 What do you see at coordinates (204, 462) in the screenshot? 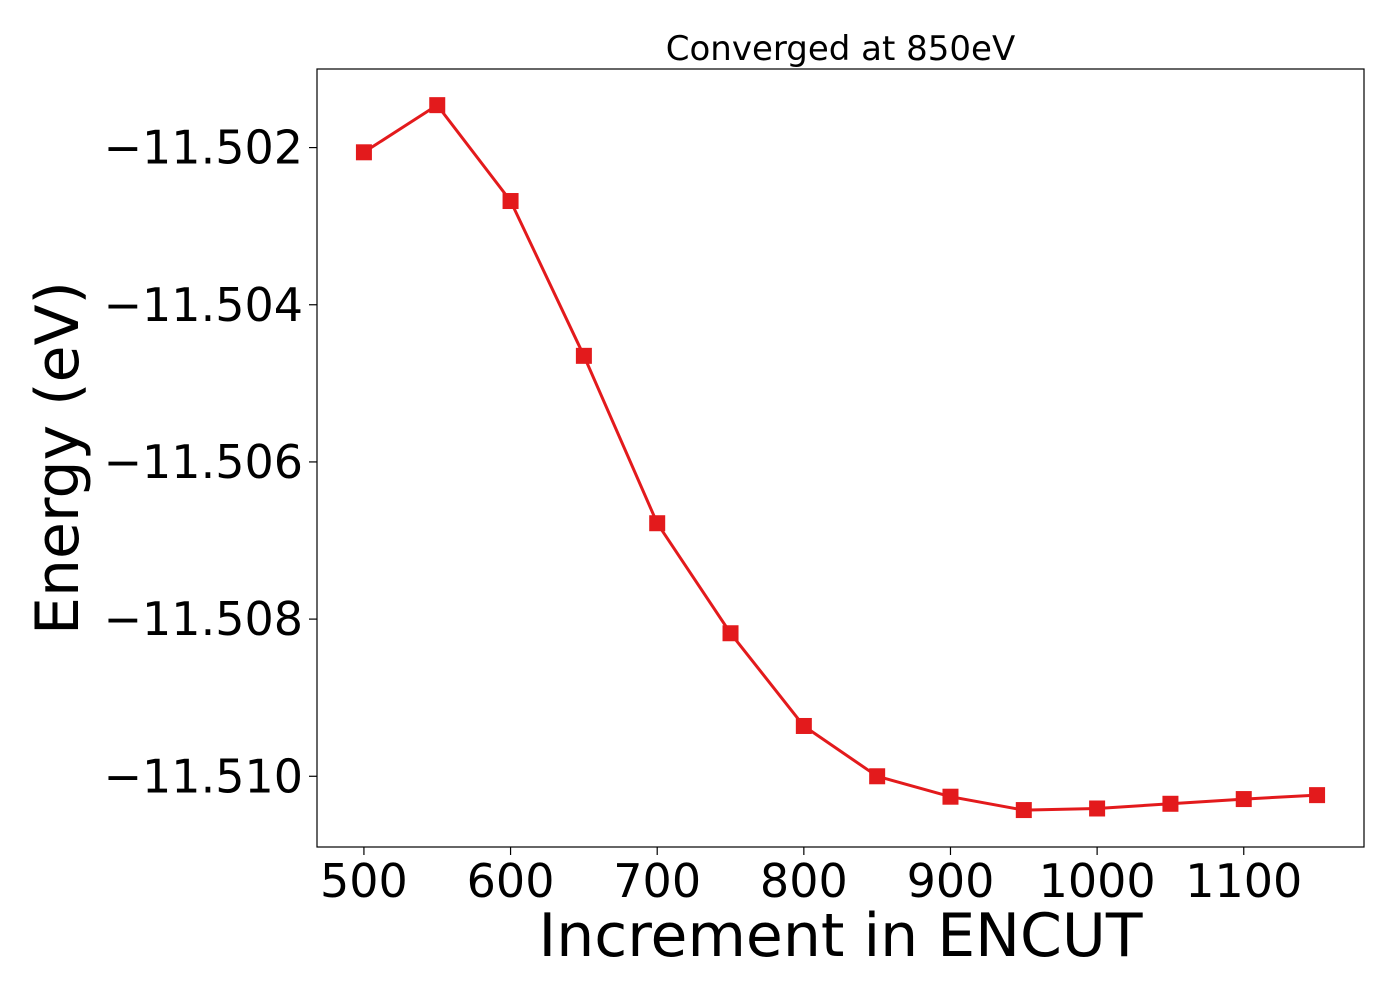
I see `y-tick-label: −11.506` at bounding box center [204, 462].